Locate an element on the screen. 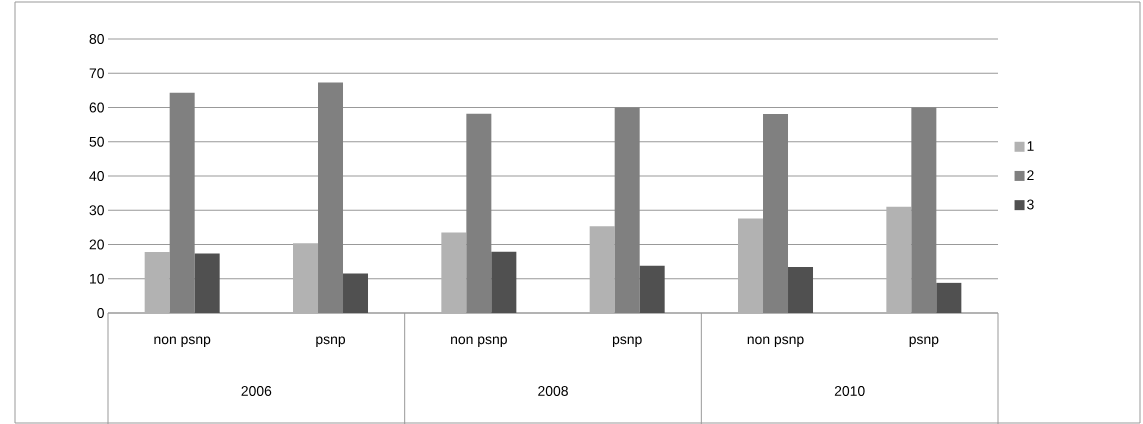 The image size is (1143, 424). y-tick-label: 70 is located at coordinates (96, 73).